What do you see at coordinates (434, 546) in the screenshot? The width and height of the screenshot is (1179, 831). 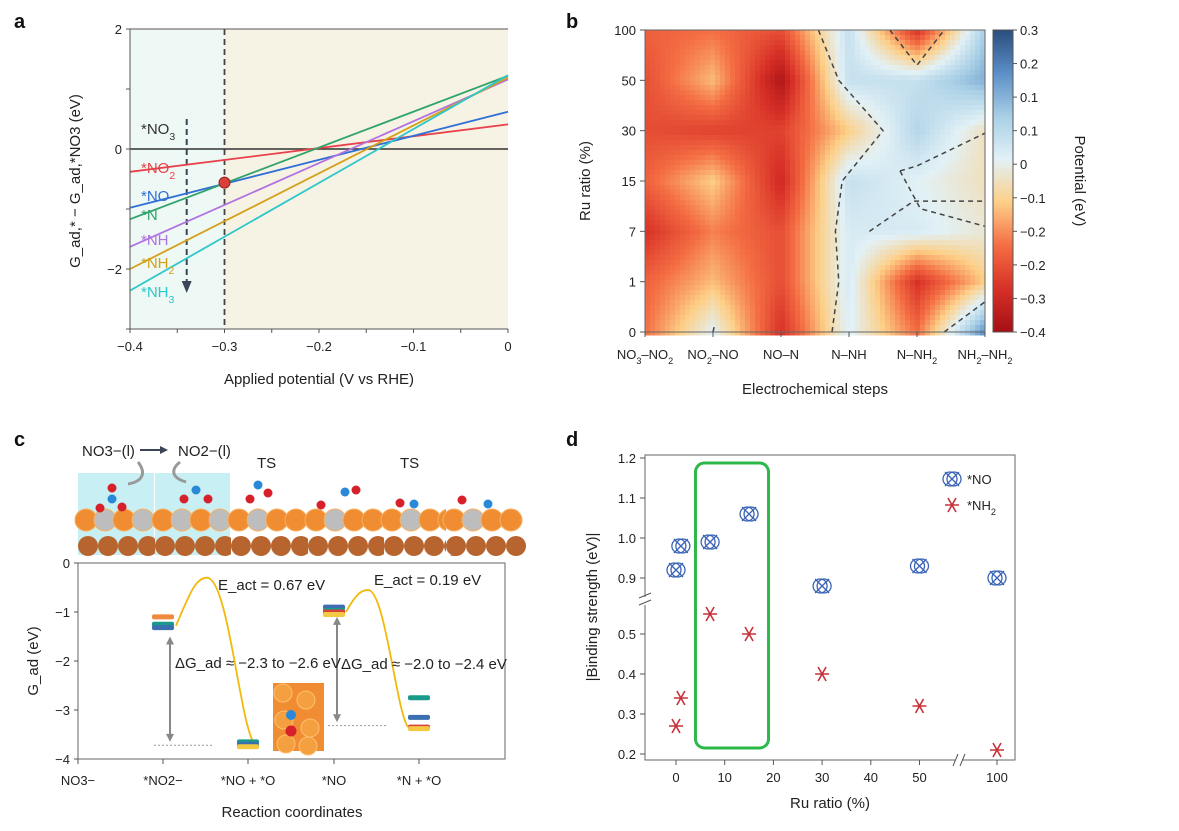 I see `copper-atom` at bounding box center [434, 546].